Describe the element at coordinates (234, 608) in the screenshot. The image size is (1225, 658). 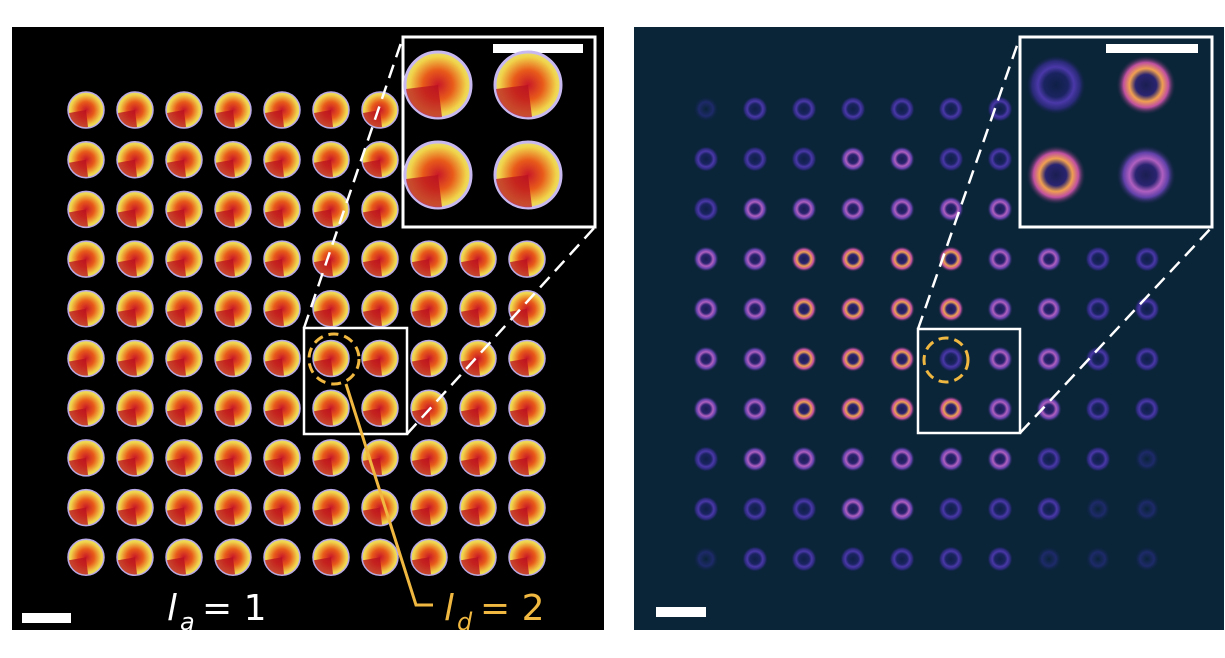
I see `label-a-value: = 1` at that location.